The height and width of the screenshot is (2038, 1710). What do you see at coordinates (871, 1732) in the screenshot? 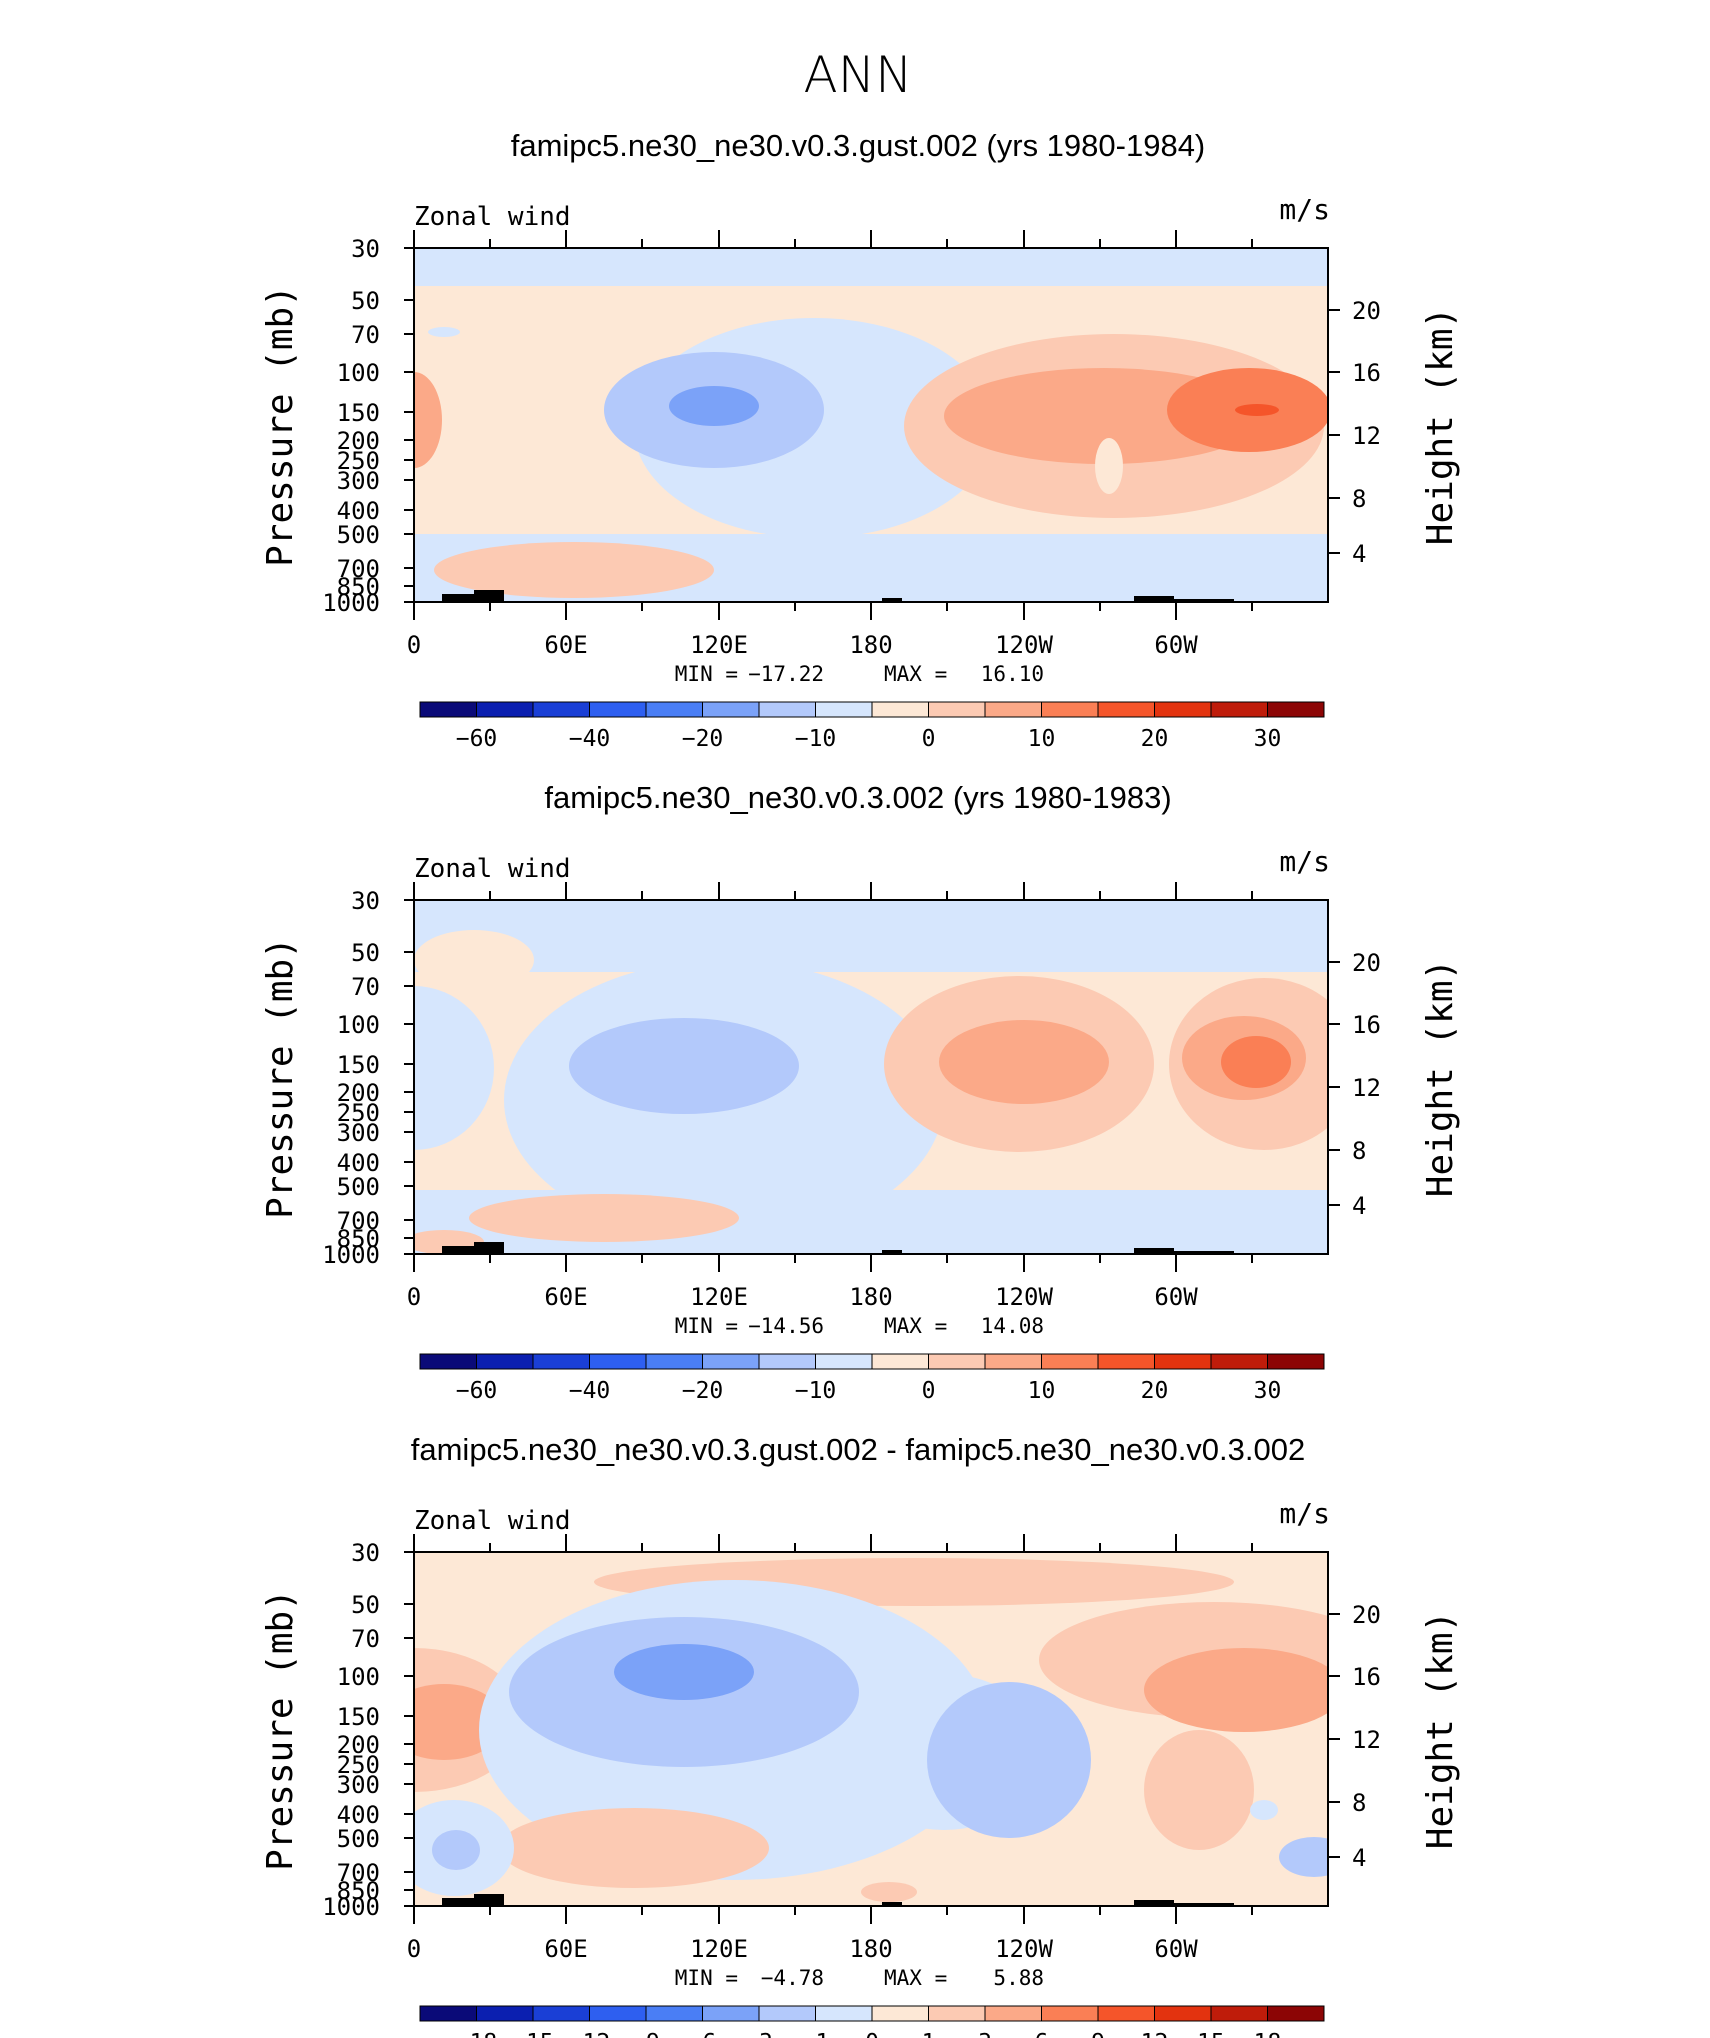
I see `contour-layer` at bounding box center [871, 1732].